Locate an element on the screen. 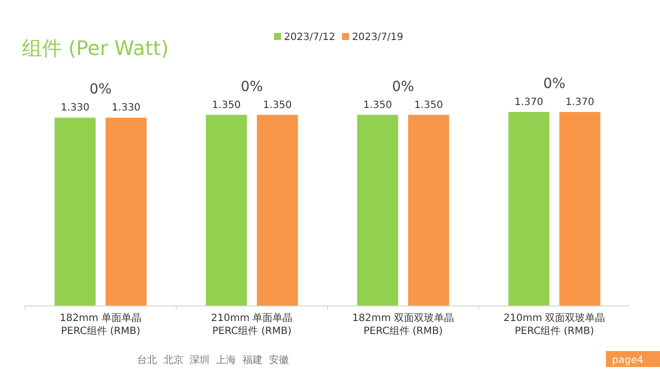 This screenshot has width=660, height=372. x-tick-label: 210mm 单面单晶 PERC组件 (RMB) is located at coordinates (252, 324).